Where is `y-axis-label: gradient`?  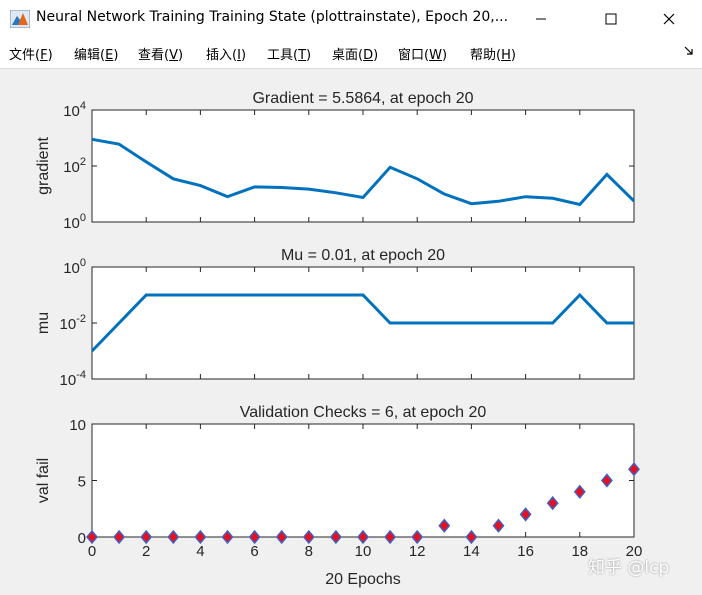
y-axis-label: gradient is located at coordinates (43, 166).